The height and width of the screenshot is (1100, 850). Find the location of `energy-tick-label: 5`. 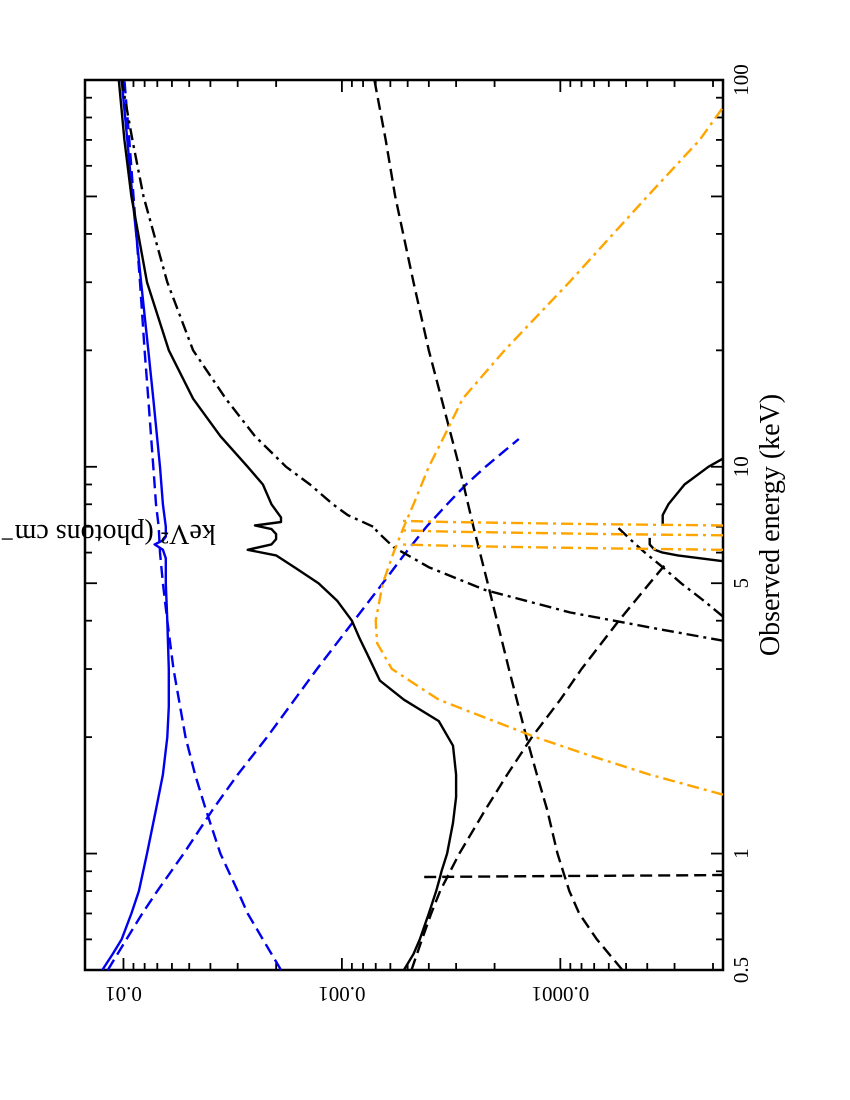

energy-tick-label: 5 is located at coordinates (741, 583).